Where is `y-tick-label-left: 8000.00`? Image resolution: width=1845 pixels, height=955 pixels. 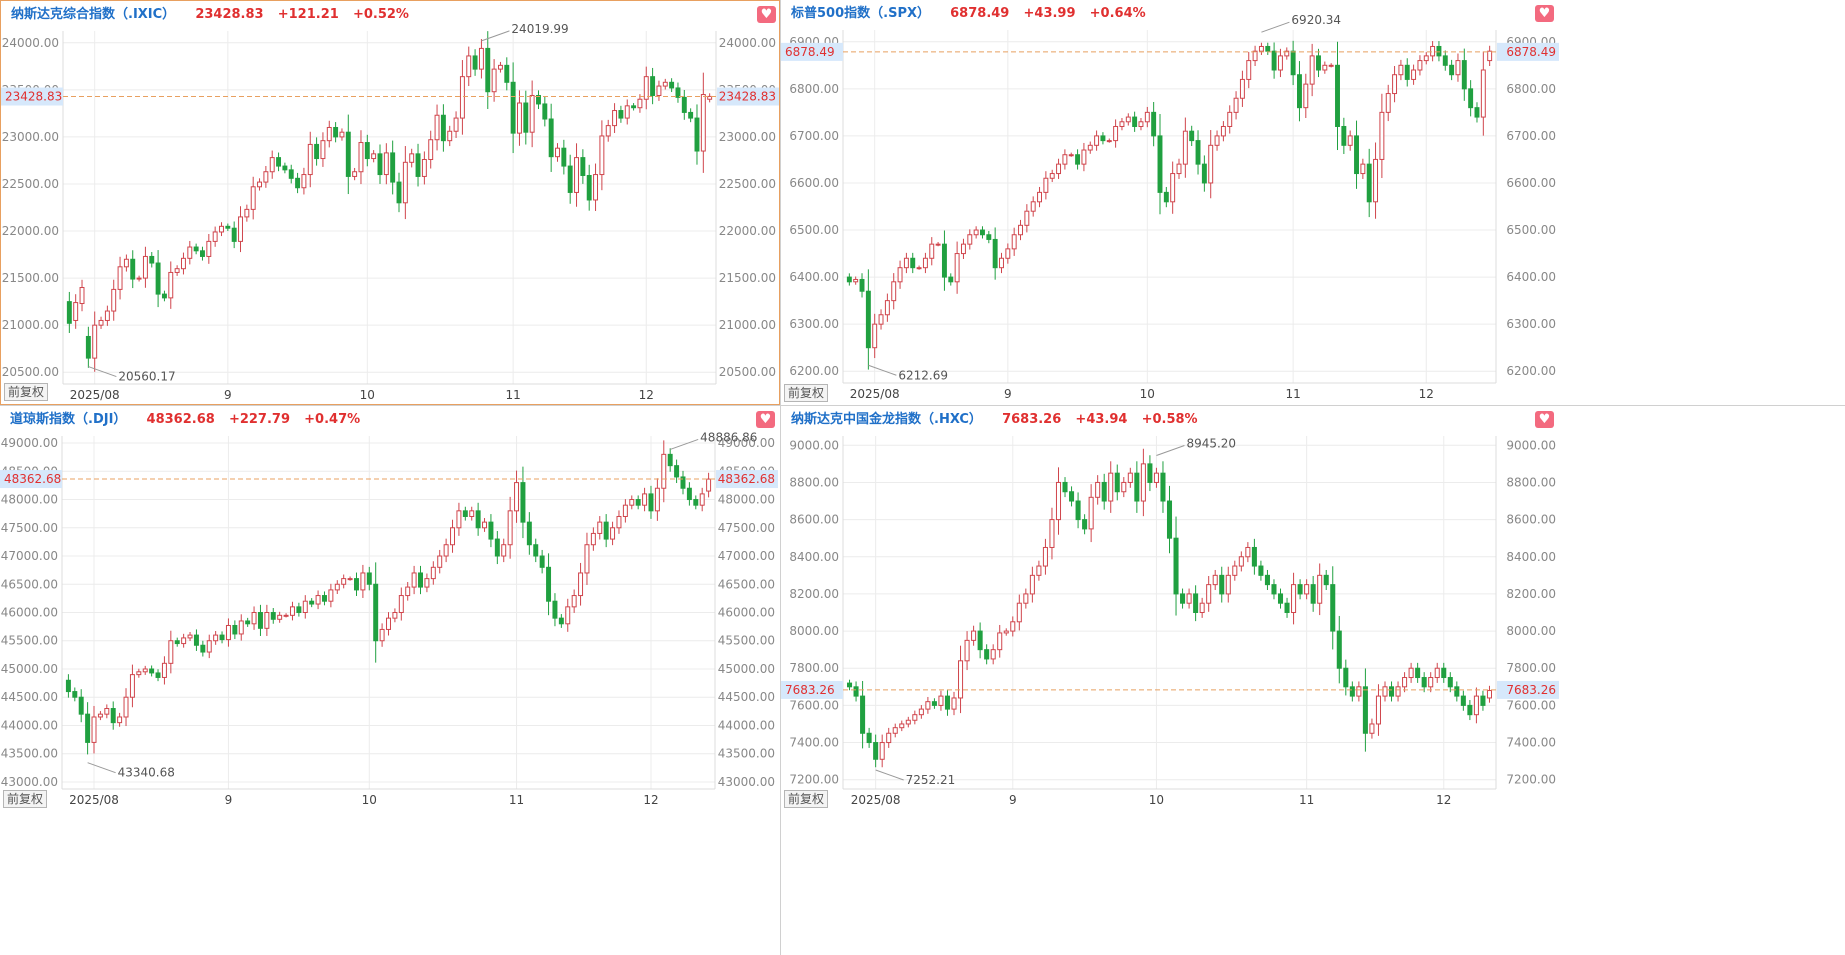
y-tick-label-left: 8000.00 is located at coordinates (814, 631).